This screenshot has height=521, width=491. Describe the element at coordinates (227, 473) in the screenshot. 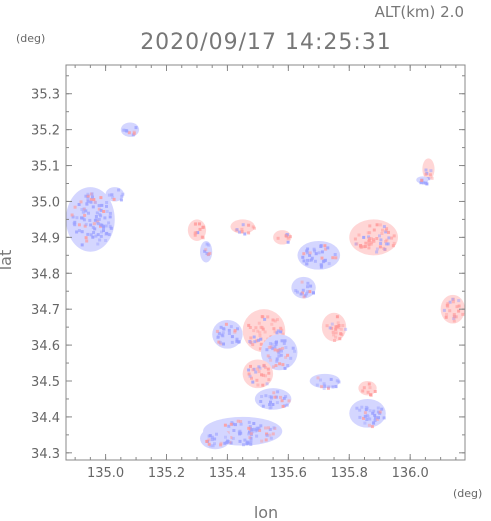

I see `x-tick-label: 135.4` at that location.